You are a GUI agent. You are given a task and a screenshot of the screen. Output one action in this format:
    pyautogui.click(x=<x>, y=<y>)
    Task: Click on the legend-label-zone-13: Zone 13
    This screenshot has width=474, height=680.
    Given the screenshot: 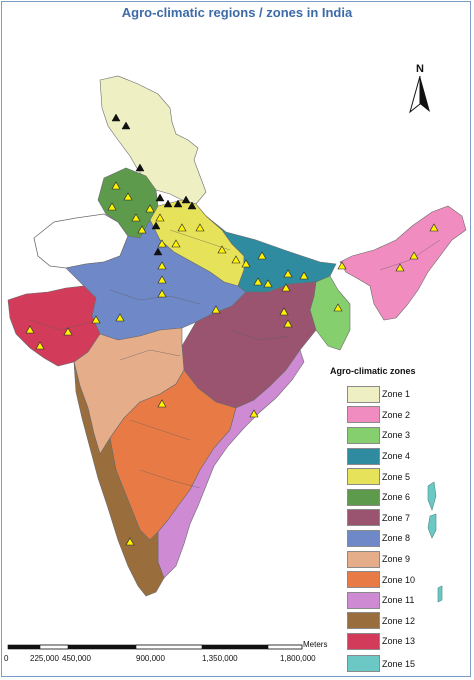 What is the action you would take?
    pyautogui.click(x=399, y=641)
    